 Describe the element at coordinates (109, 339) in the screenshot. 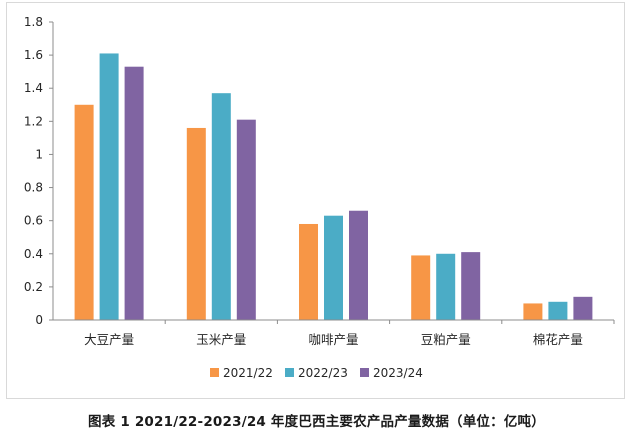

I see `x-category-label: 大豆产量` at that location.